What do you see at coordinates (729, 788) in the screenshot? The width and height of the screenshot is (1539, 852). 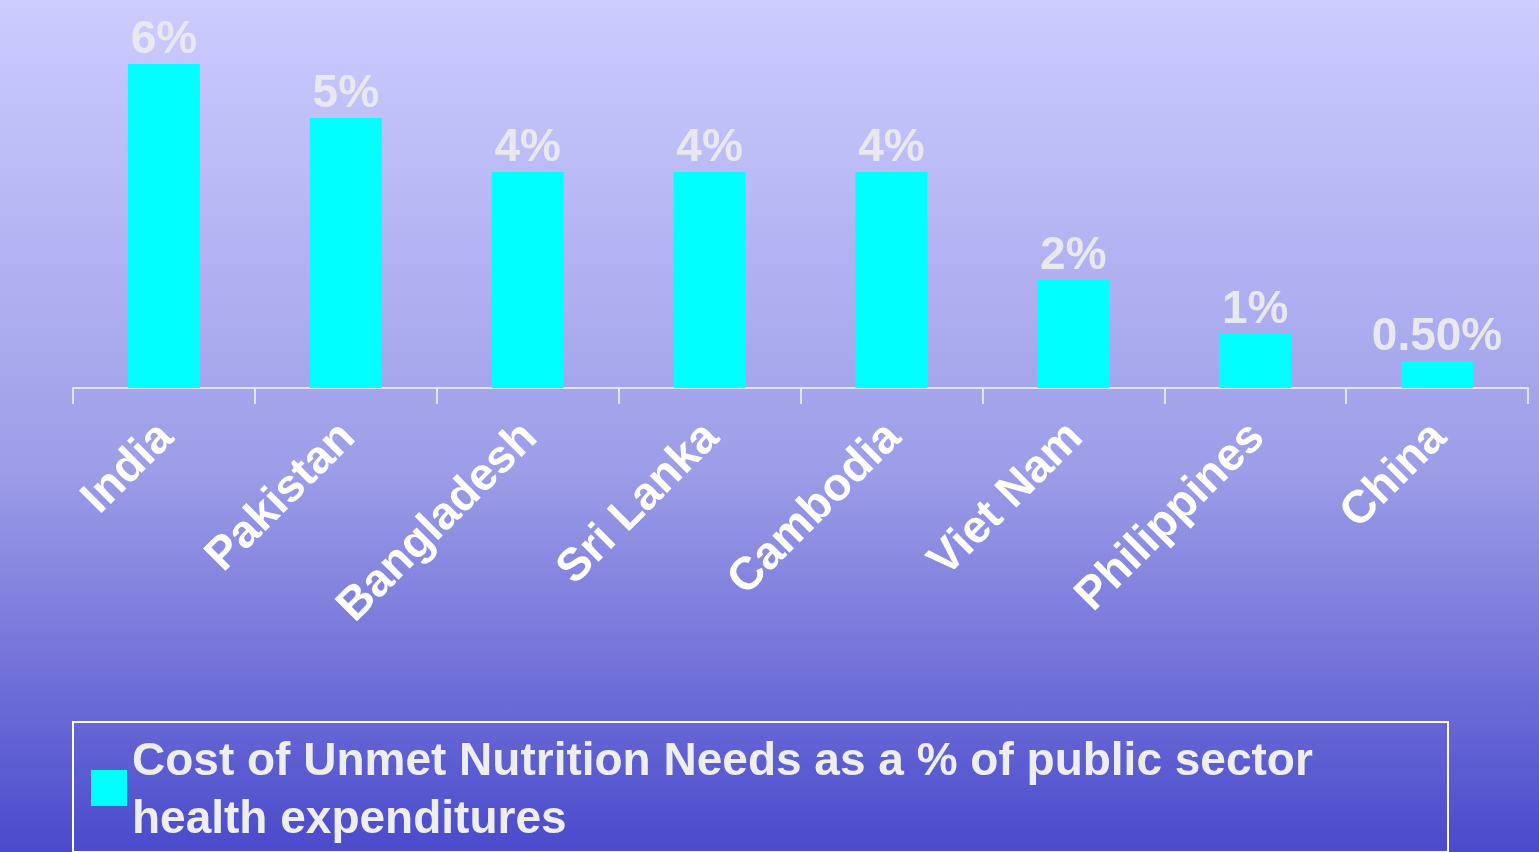 I see `legend-label: Cost of Unmet Nutrition Needs as a % of public sector health expenditures` at bounding box center [729, 788].